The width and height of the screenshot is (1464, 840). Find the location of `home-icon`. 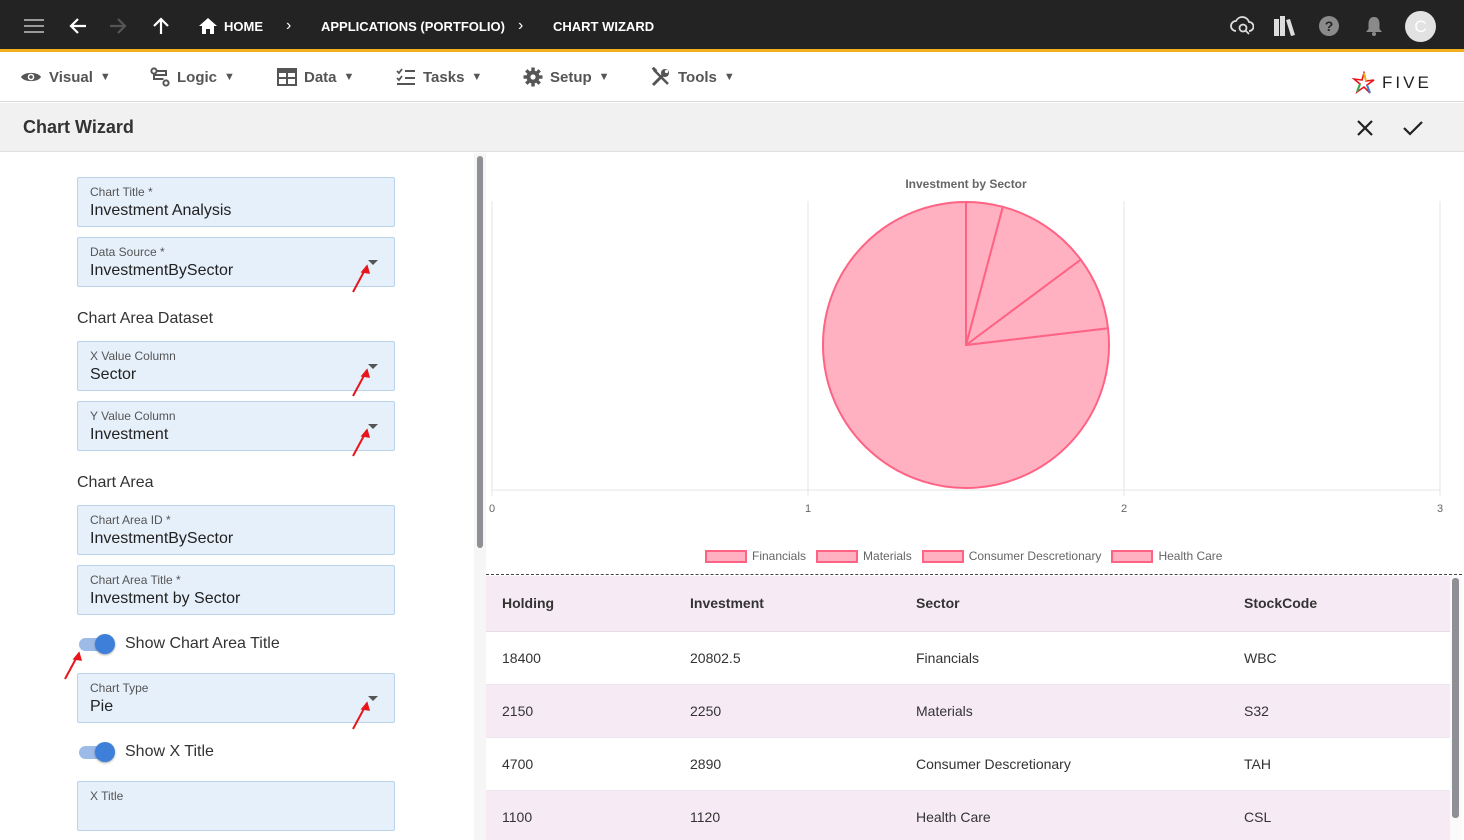

home-icon is located at coordinates (208, 26).